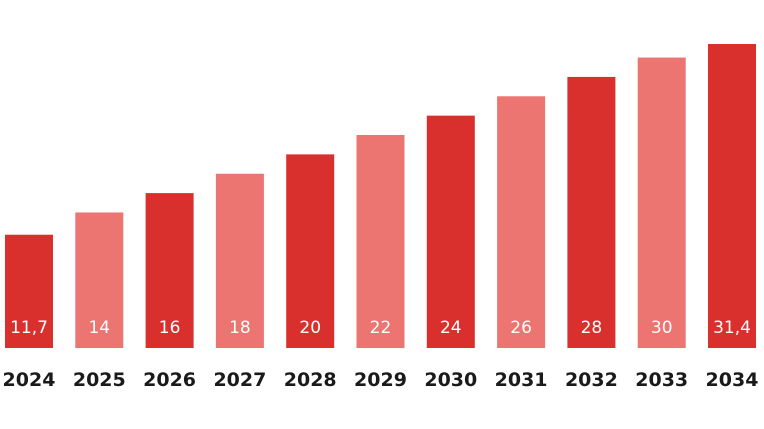 The height and width of the screenshot is (429, 764). Describe the element at coordinates (521, 380) in the screenshot. I see `x-tick-label-2031: 2031` at that location.